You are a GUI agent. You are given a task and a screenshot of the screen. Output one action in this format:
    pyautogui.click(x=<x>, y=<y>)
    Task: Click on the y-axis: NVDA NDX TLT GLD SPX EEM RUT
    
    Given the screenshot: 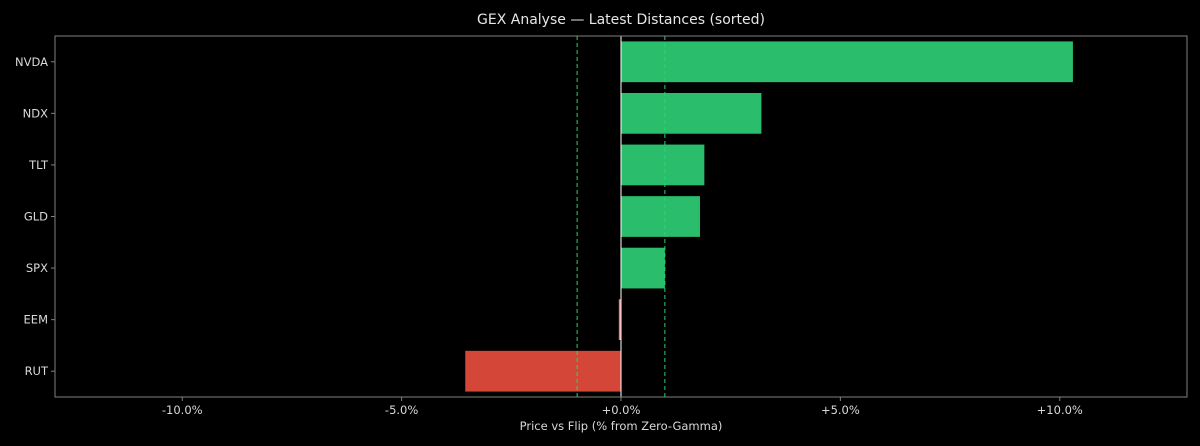 What is the action you would take?
    pyautogui.click(x=35, y=216)
    